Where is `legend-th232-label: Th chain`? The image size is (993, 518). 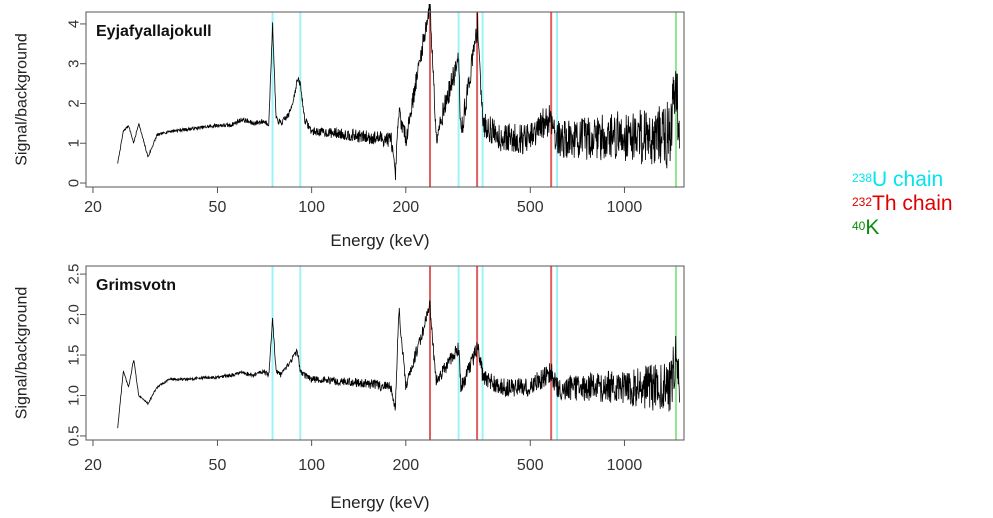 legend-th232-label: Th chain is located at coordinates (912, 203).